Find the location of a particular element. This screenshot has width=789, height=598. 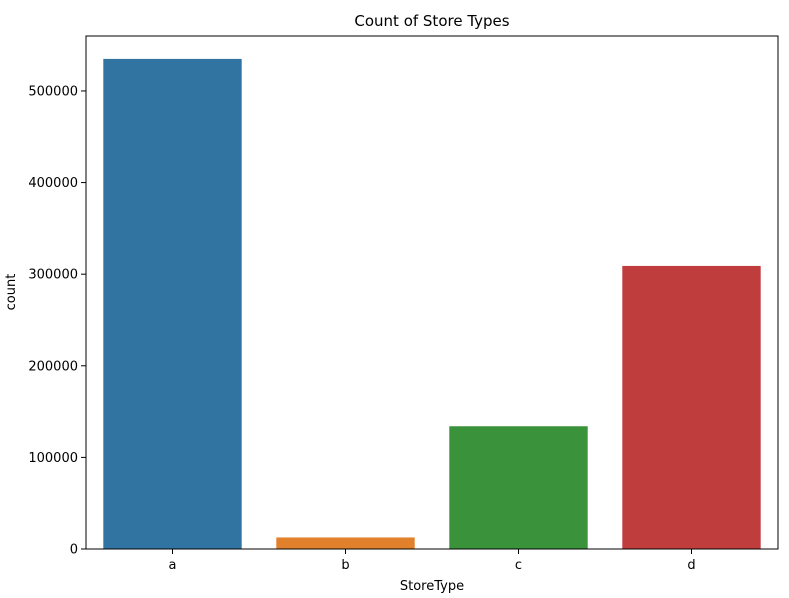

x-axis-label: StoreType is located at coordinates (432, 586).